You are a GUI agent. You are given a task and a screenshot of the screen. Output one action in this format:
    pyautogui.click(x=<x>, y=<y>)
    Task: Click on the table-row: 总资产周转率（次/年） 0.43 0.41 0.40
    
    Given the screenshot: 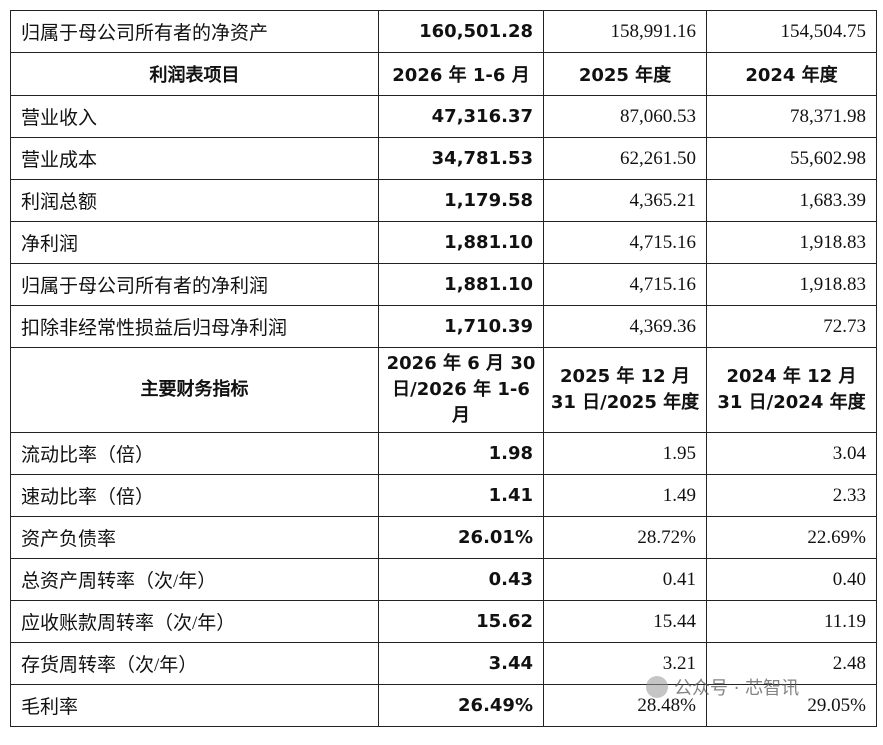 What is the action you would take?
    pyautogui.click(x=443, y=579)
    